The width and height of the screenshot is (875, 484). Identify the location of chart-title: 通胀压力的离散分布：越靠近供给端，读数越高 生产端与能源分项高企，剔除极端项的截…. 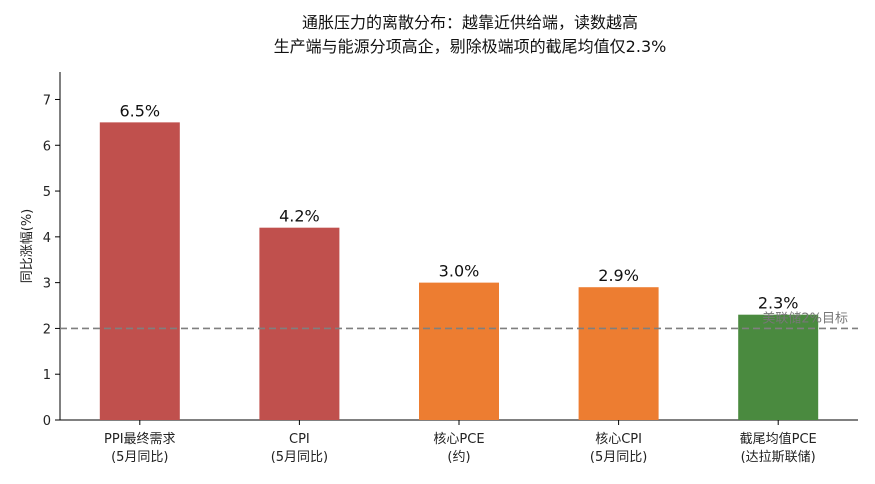
(470, 34).